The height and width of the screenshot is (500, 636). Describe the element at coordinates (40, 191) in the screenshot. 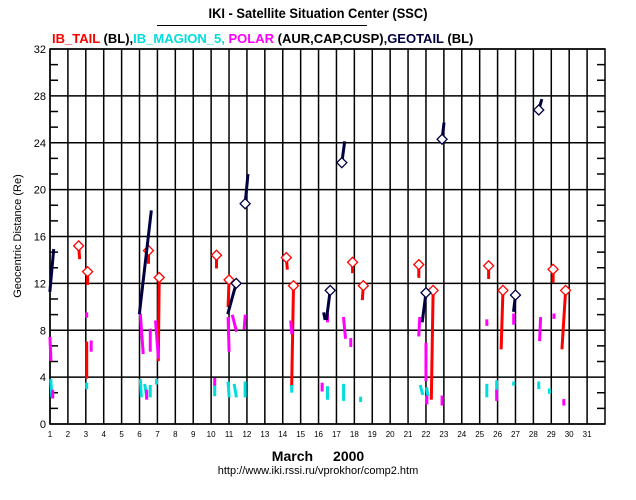

I see `y-tick-label: 20` at that location.